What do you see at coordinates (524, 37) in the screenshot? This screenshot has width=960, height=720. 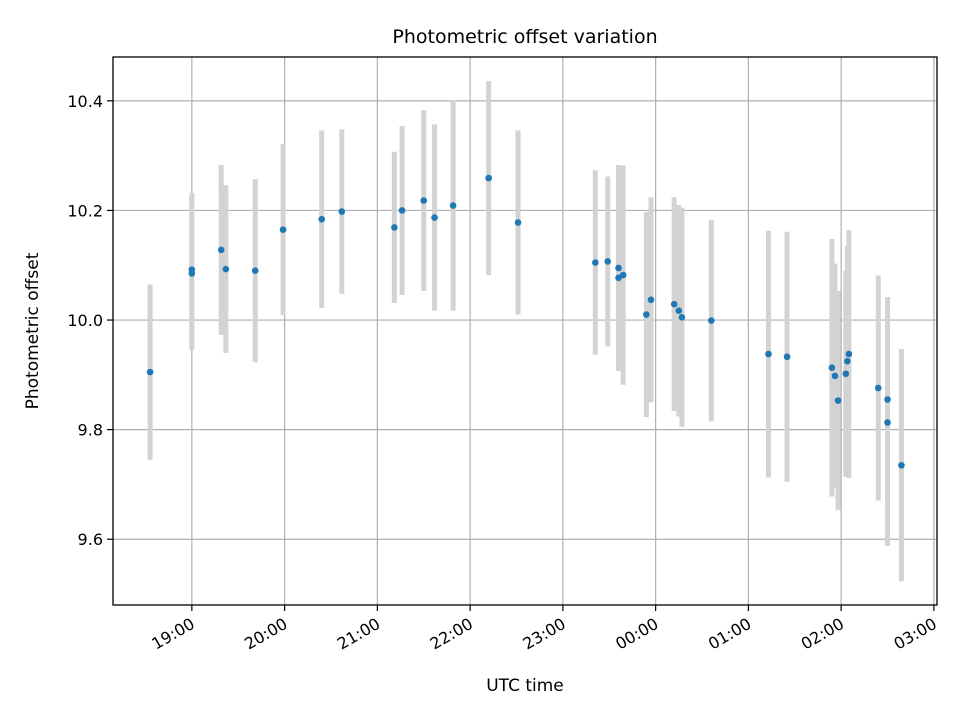 I see `chart-title: Photometric offset variation` at bounding box center [524, 37].